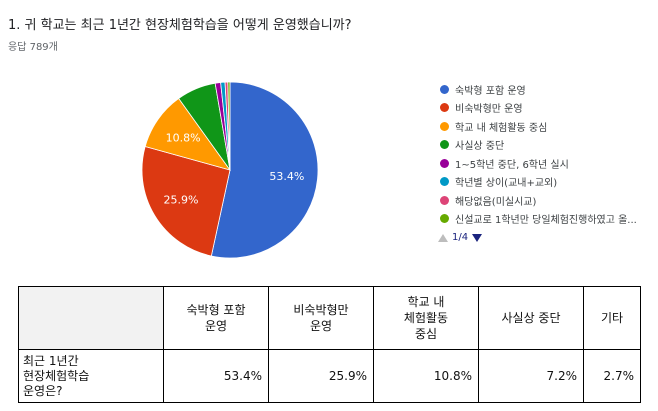  What do you see at coordinates (286, 176) in the screenshot?
I see `pie-data-label: 53.4%` at bounding box center [286, 176].